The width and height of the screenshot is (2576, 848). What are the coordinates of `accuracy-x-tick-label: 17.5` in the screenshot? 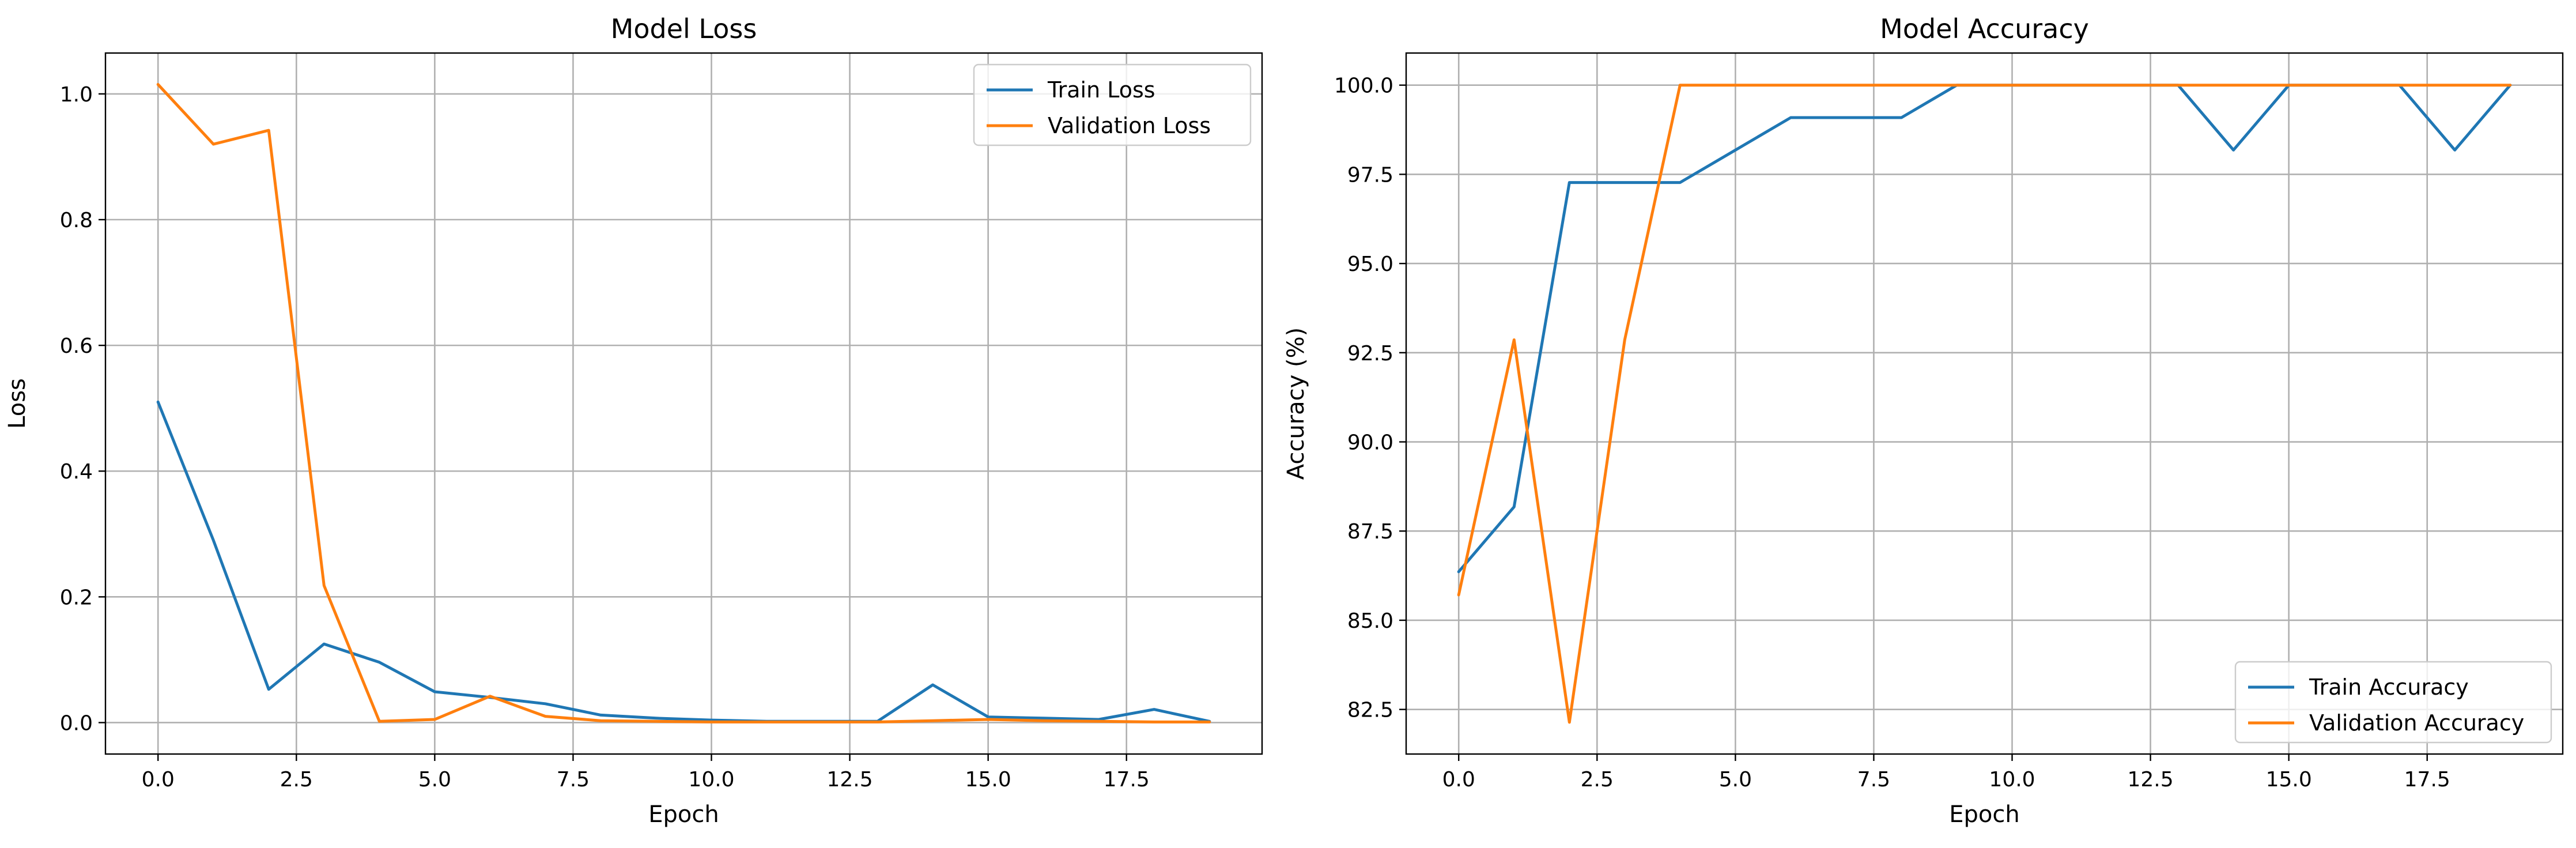 It's located at (2427, 780).